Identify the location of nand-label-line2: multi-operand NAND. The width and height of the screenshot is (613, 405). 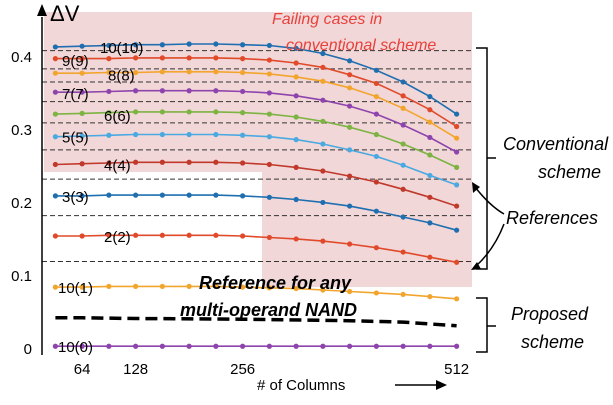
(268, 310).